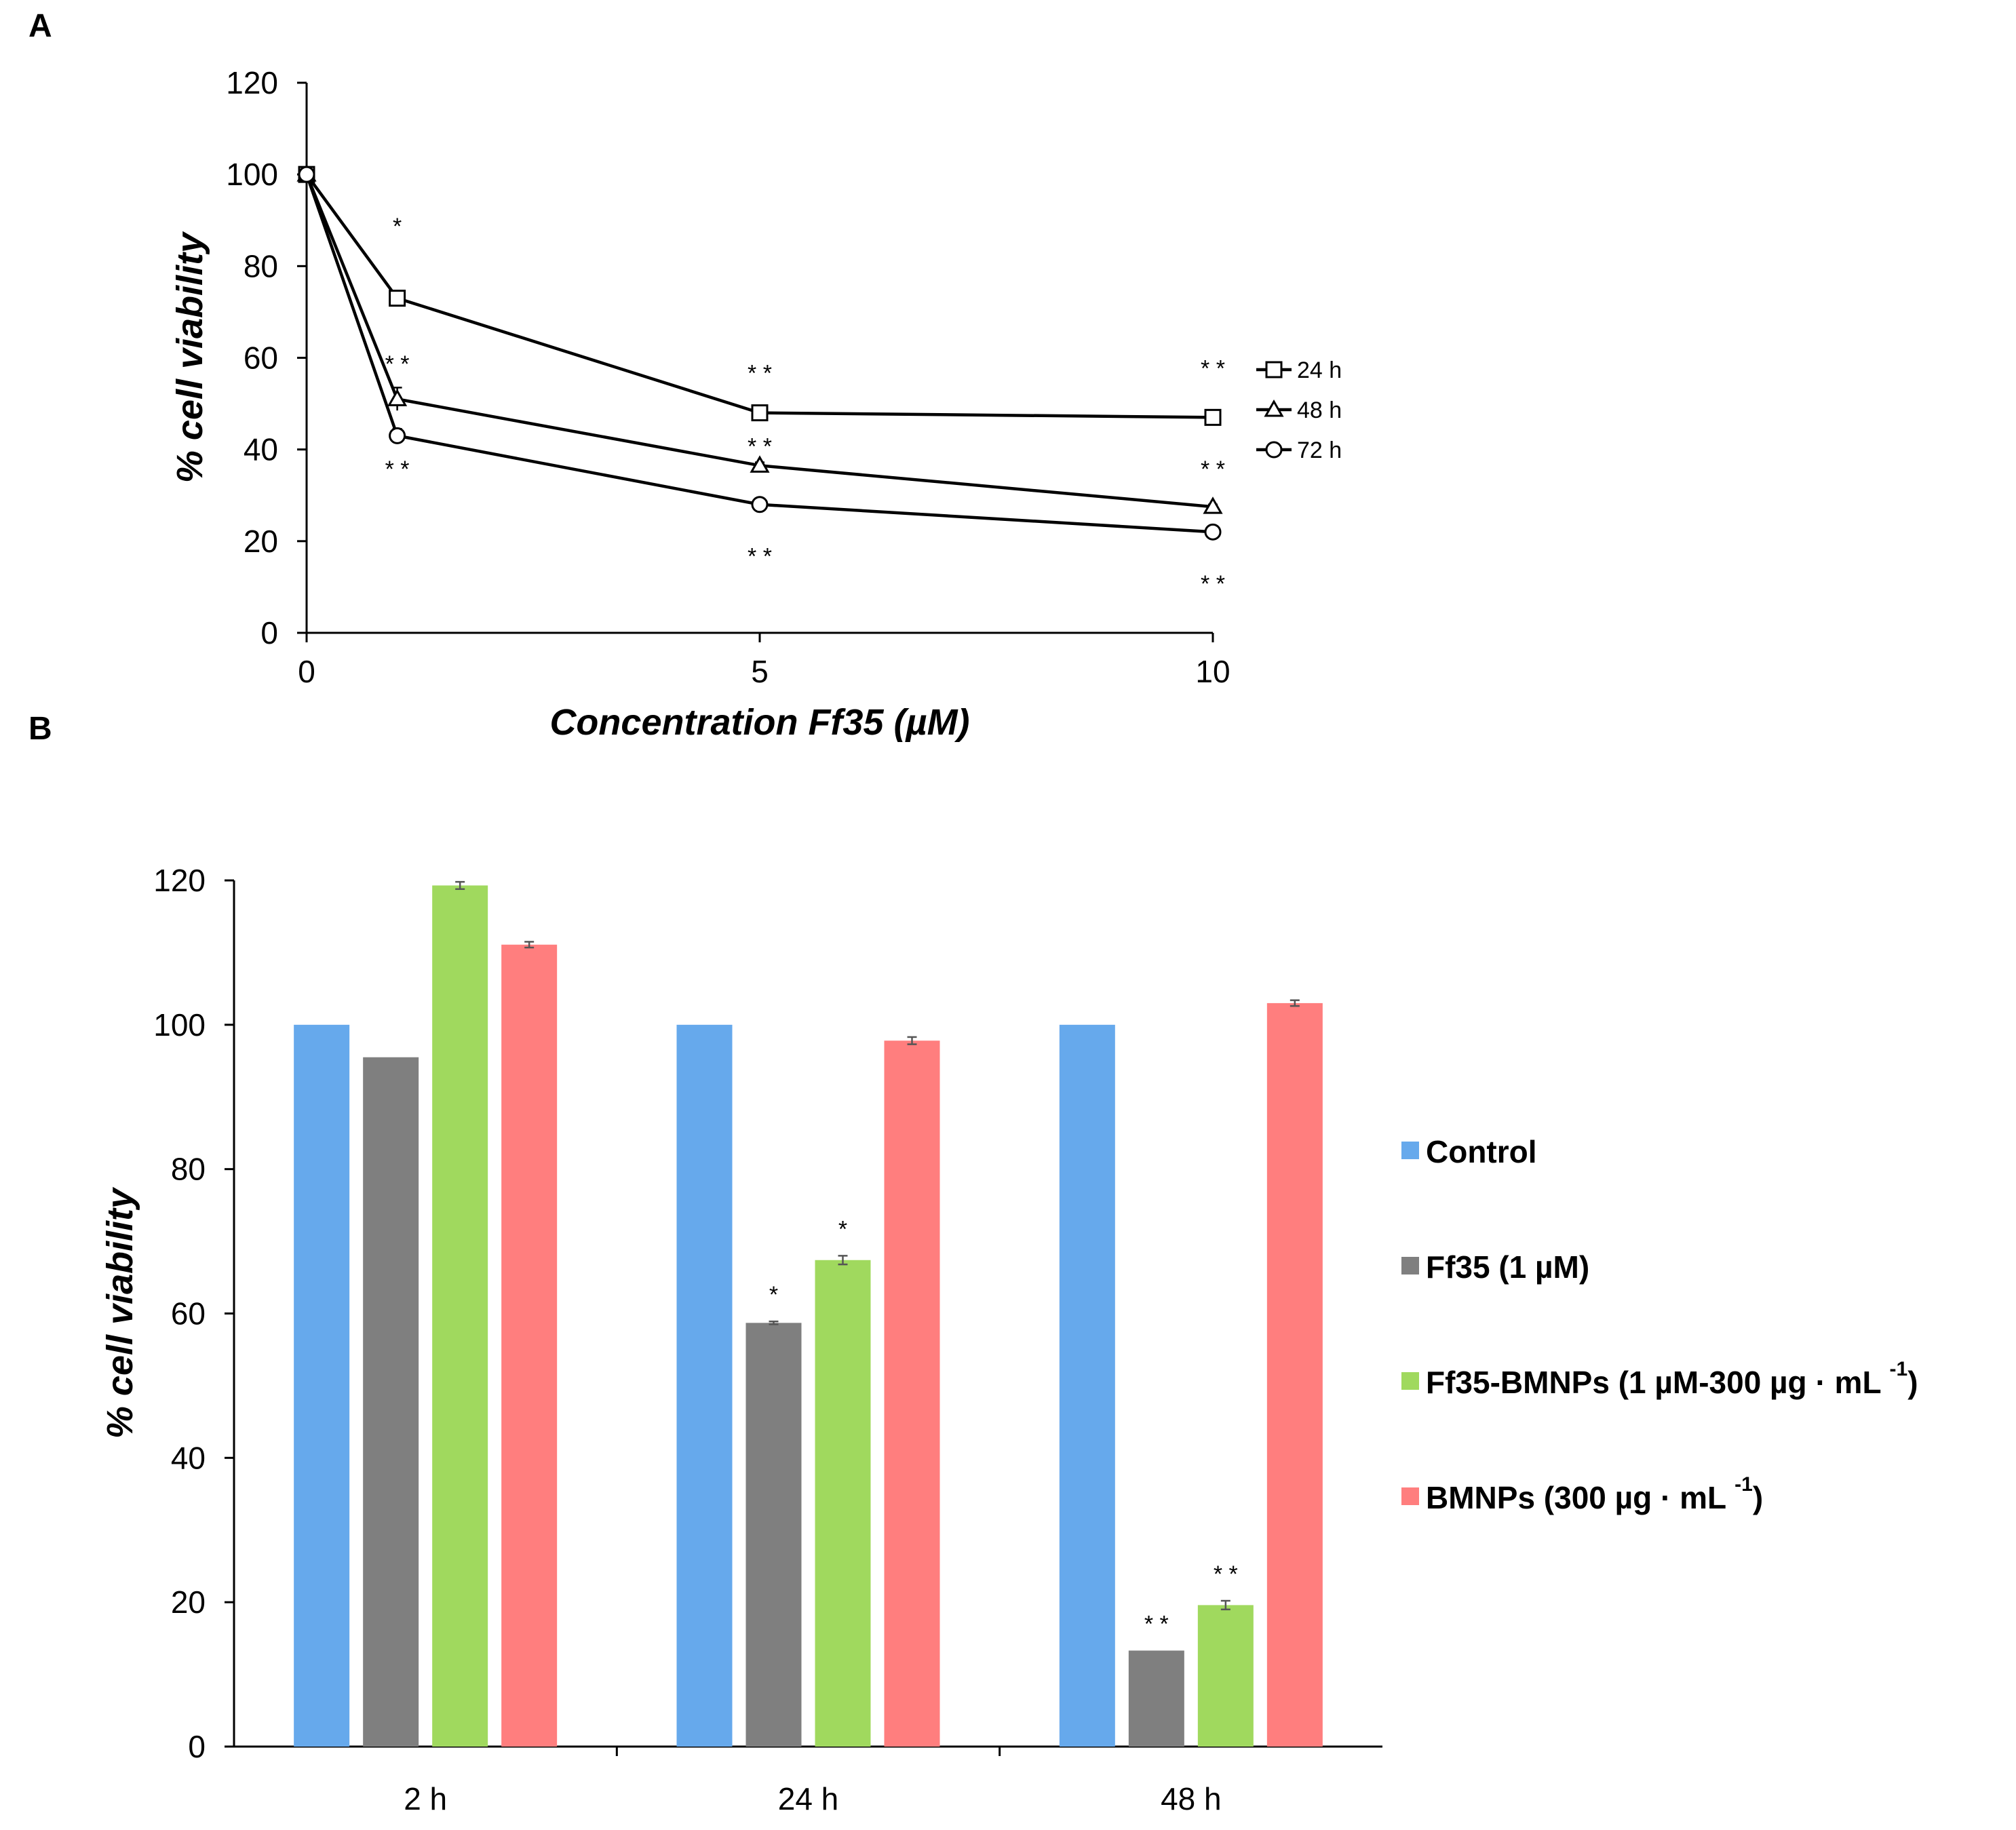 The image size is (2016, 1830). What do you see at coordinates (1320, 370) in the screenshot?
I see `legend-label: 24 h` at bounding box center [1320, 370].